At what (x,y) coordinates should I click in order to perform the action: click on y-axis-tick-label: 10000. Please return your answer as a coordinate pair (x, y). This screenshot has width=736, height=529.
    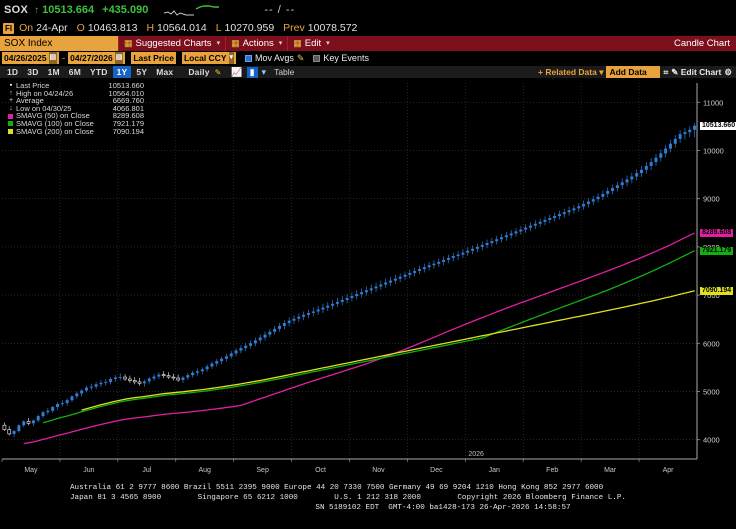
    Looking at the image, I should click on (713, 150).